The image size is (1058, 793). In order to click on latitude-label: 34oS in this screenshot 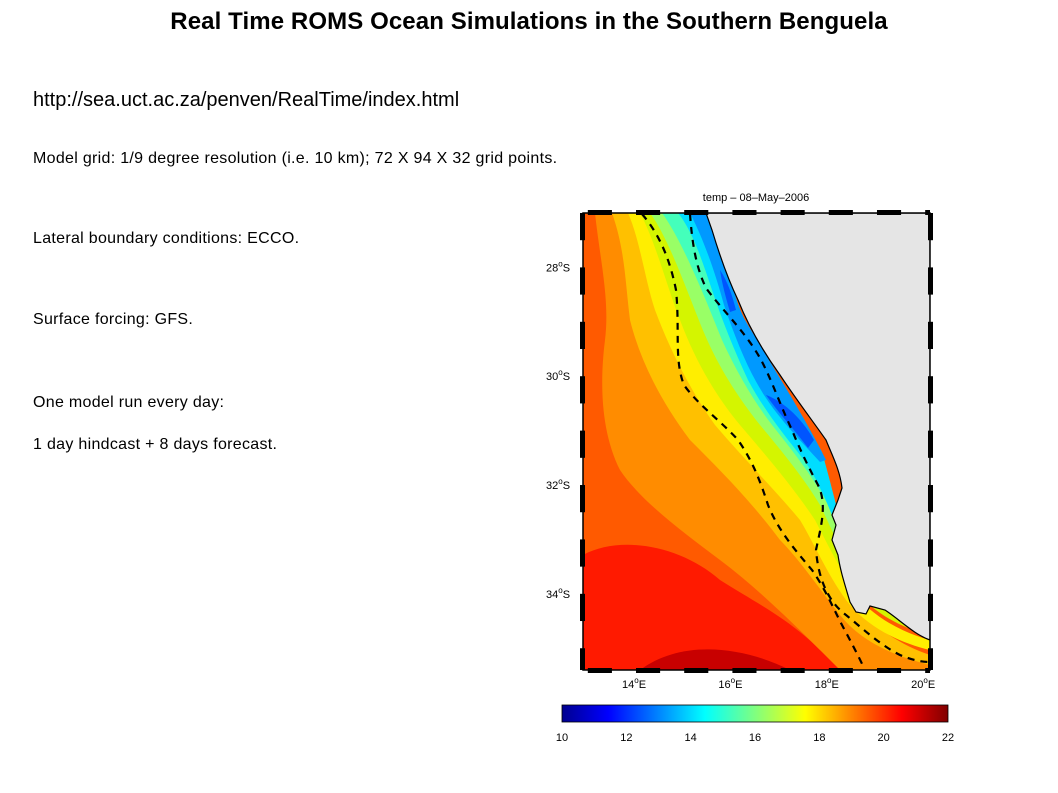, I will do `click(558, 593)`.